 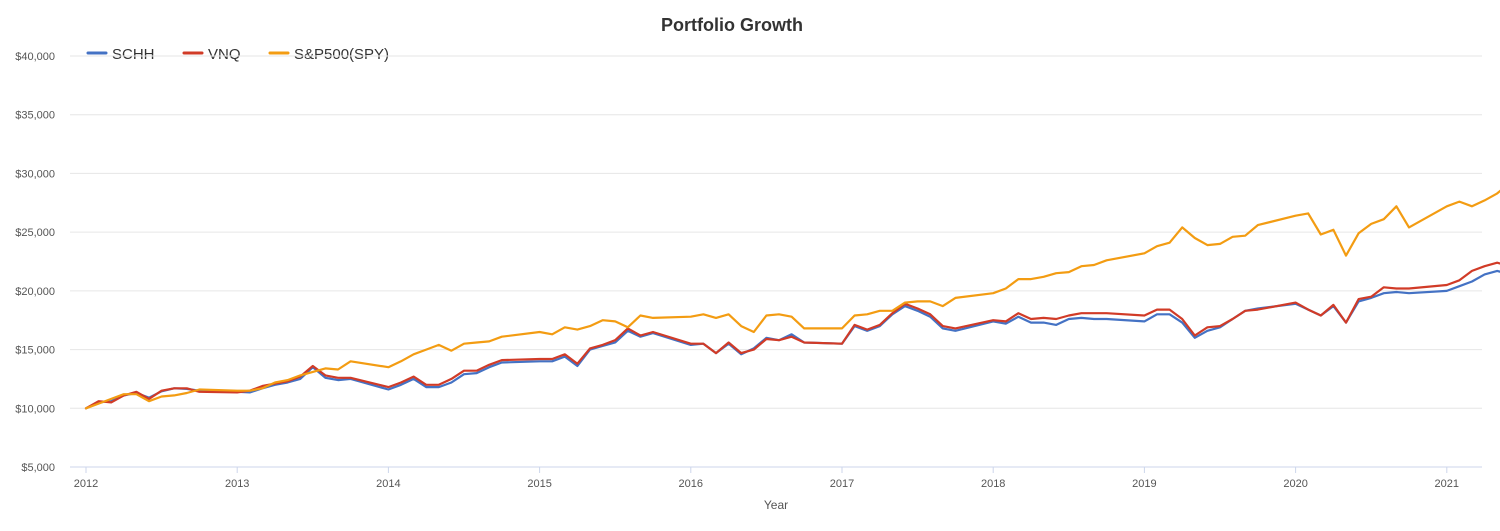 What do you see at coordinates (766, 478) in the screenshot?
I see `x-axis-ticks: 2012 2013 2014 2015 2016 2017 2018 2019 2020 2021` at bounding box center [766, 478].